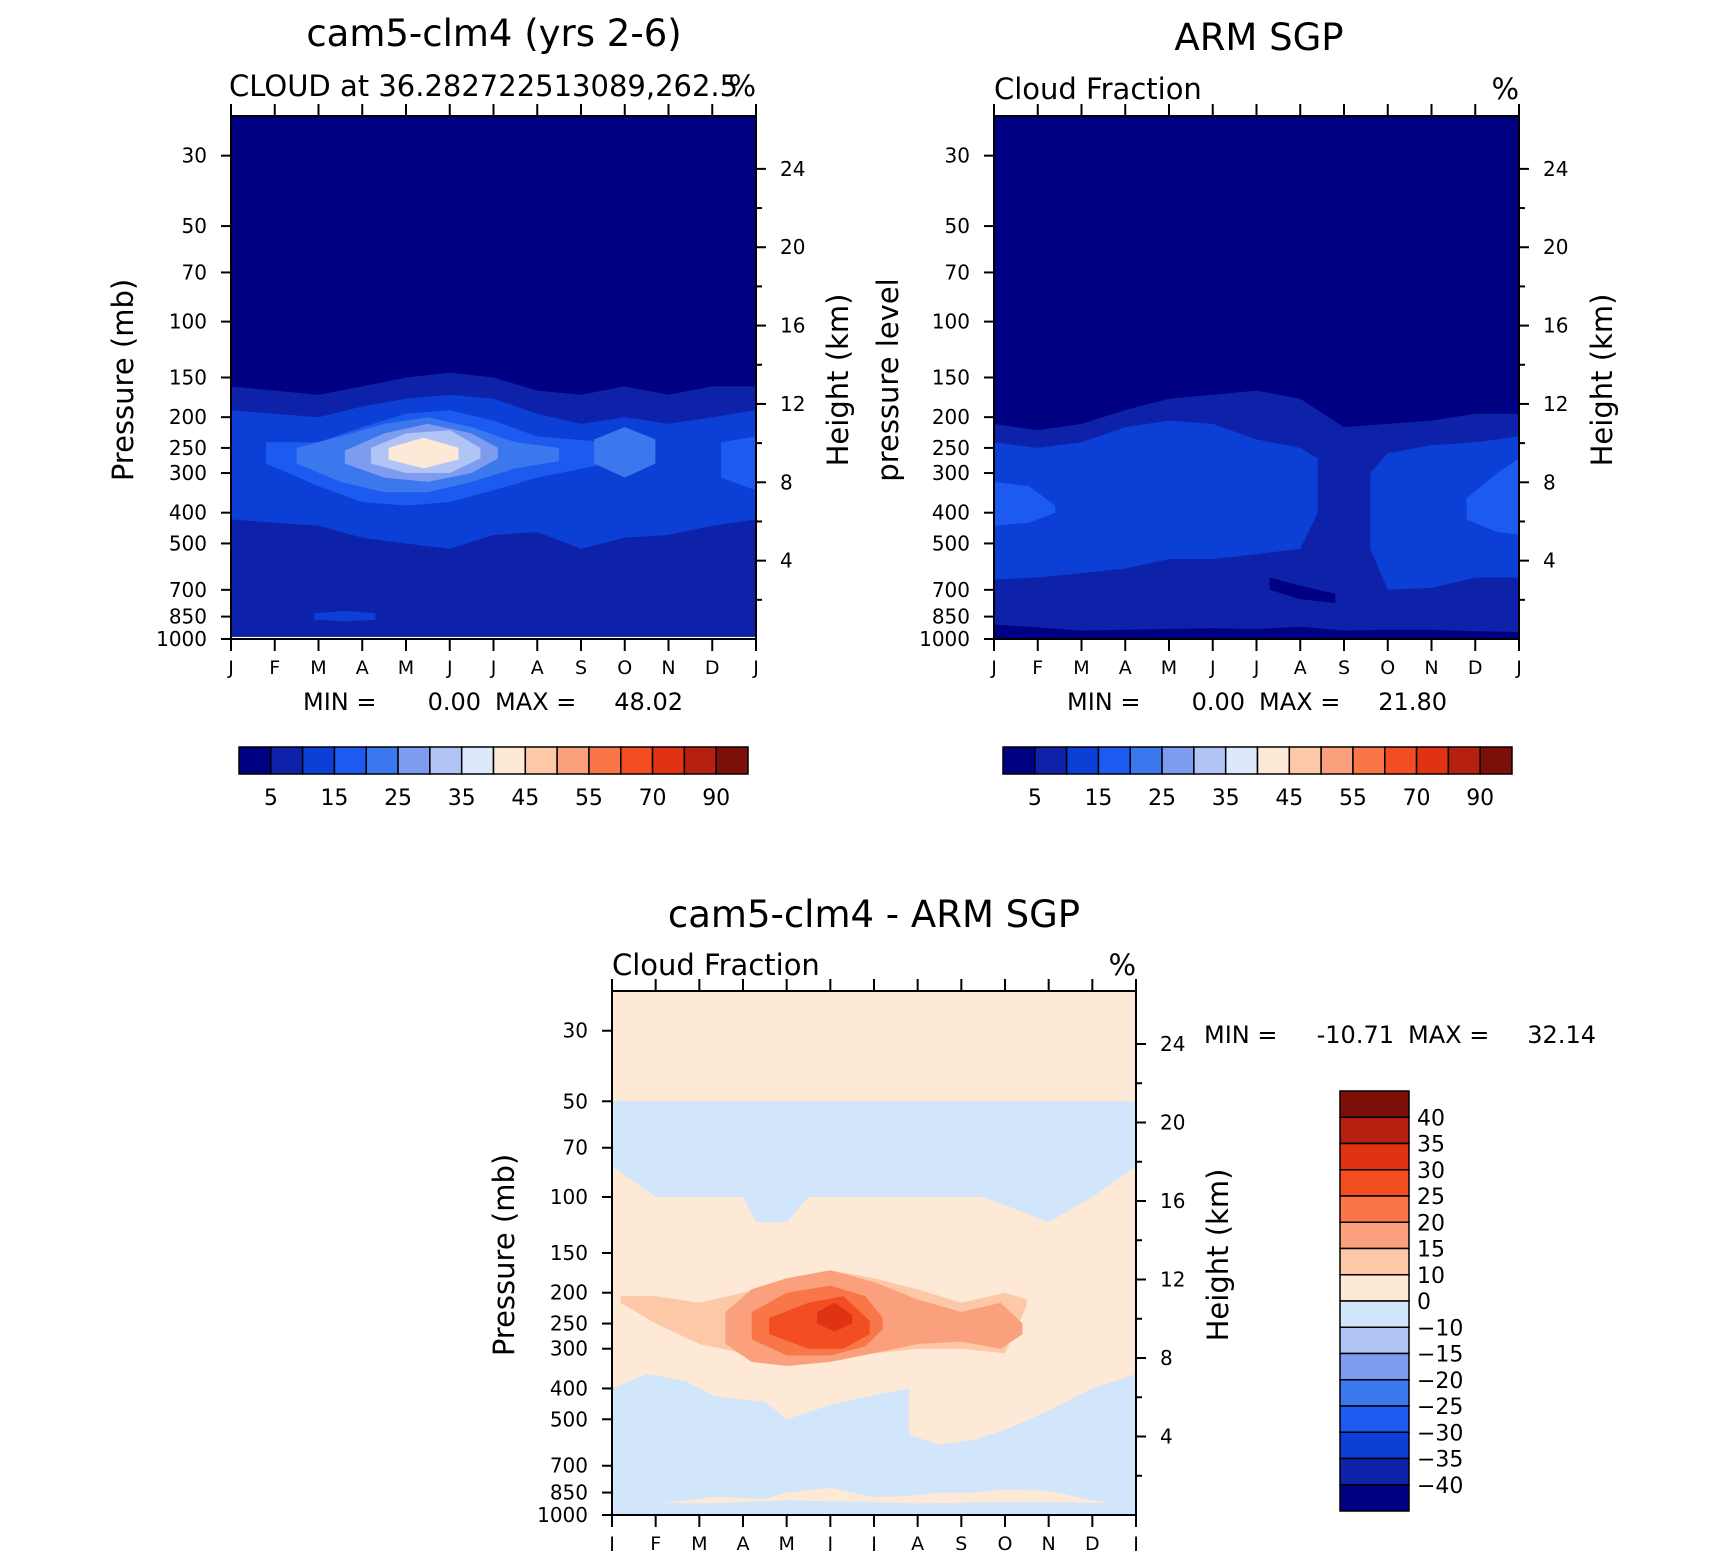  Describe the element at coordinates (1172, 1122) in the screenshot. I see `height-tick-label: 20` at that location.